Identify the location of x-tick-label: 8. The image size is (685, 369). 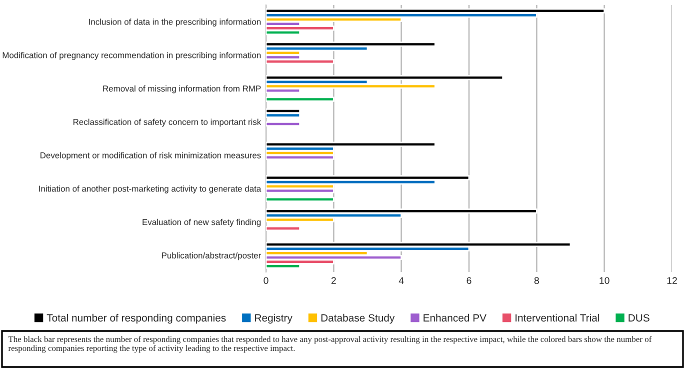
(536, 280).